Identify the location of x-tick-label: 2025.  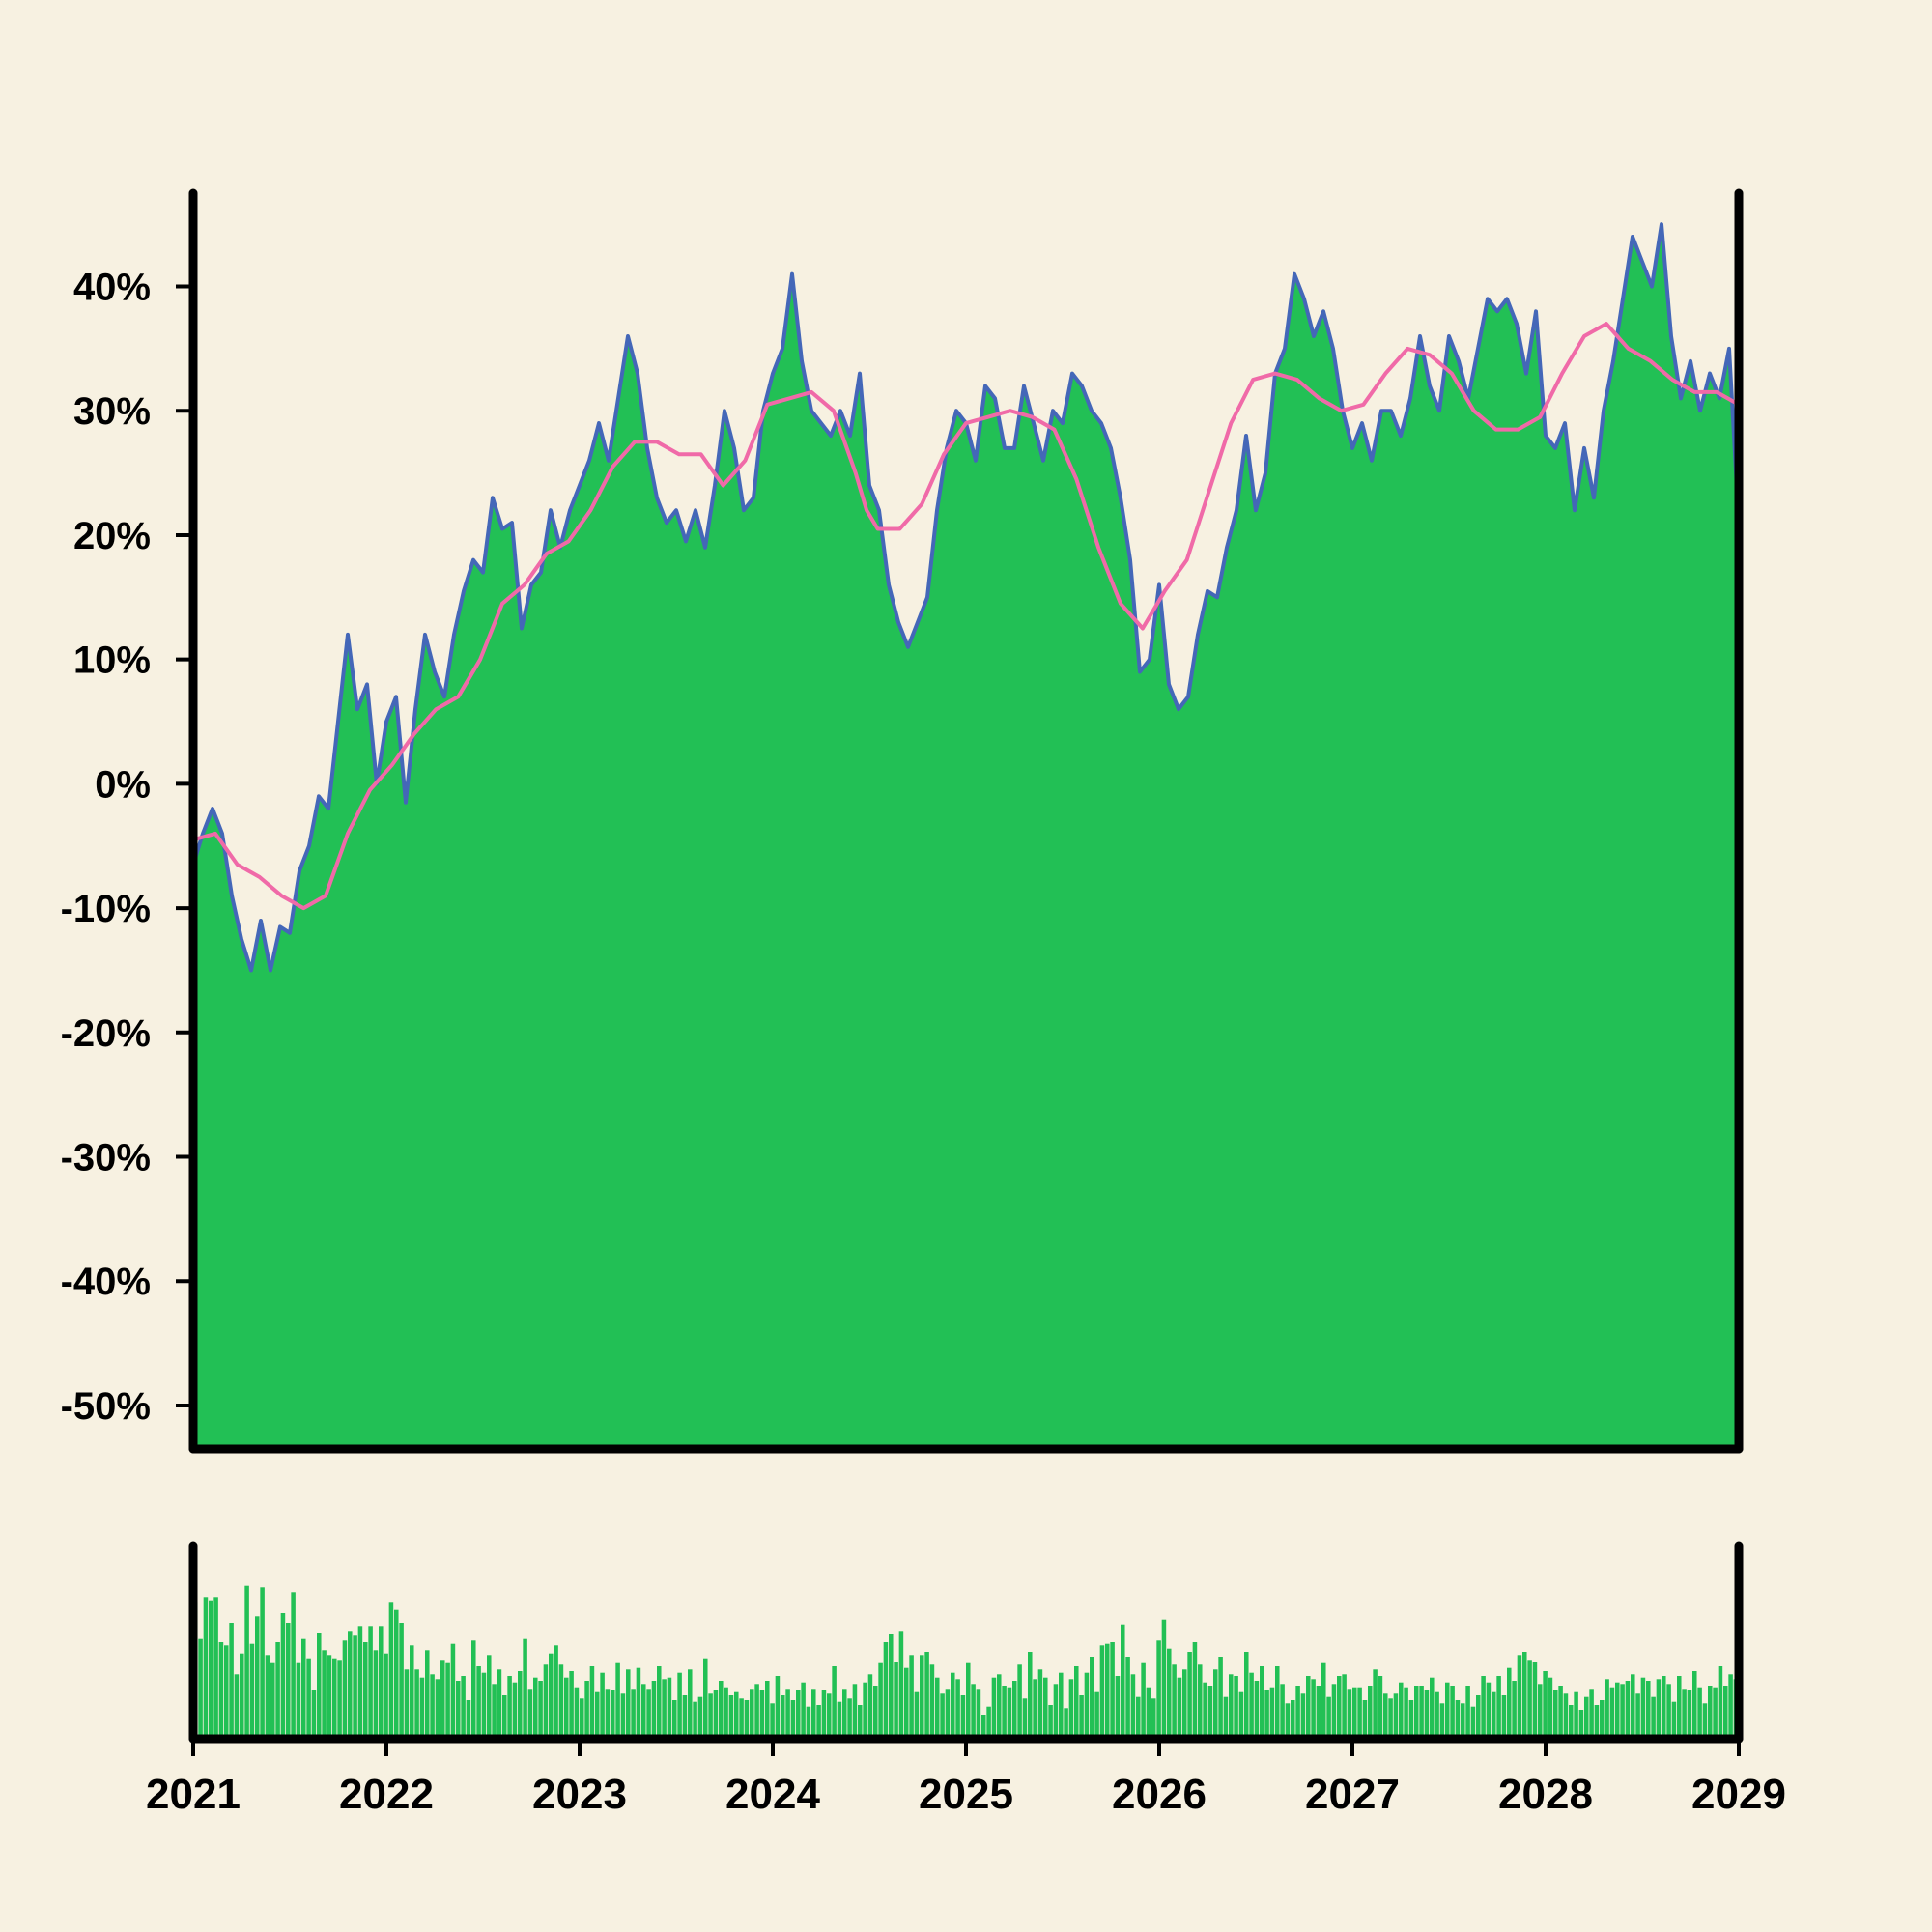
(966, 1794).